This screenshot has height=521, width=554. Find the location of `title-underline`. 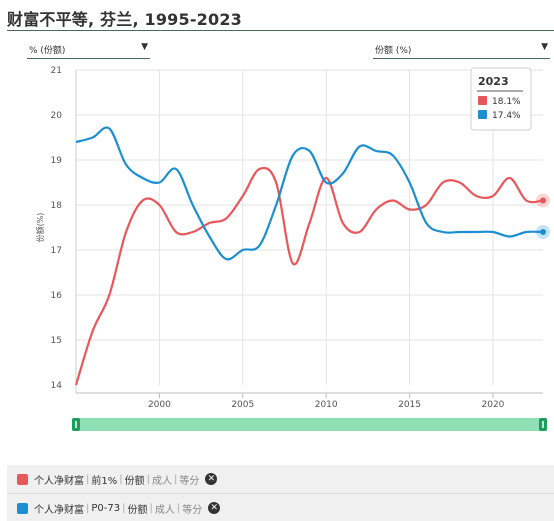

title-underline is located at coordinates (280, 30).